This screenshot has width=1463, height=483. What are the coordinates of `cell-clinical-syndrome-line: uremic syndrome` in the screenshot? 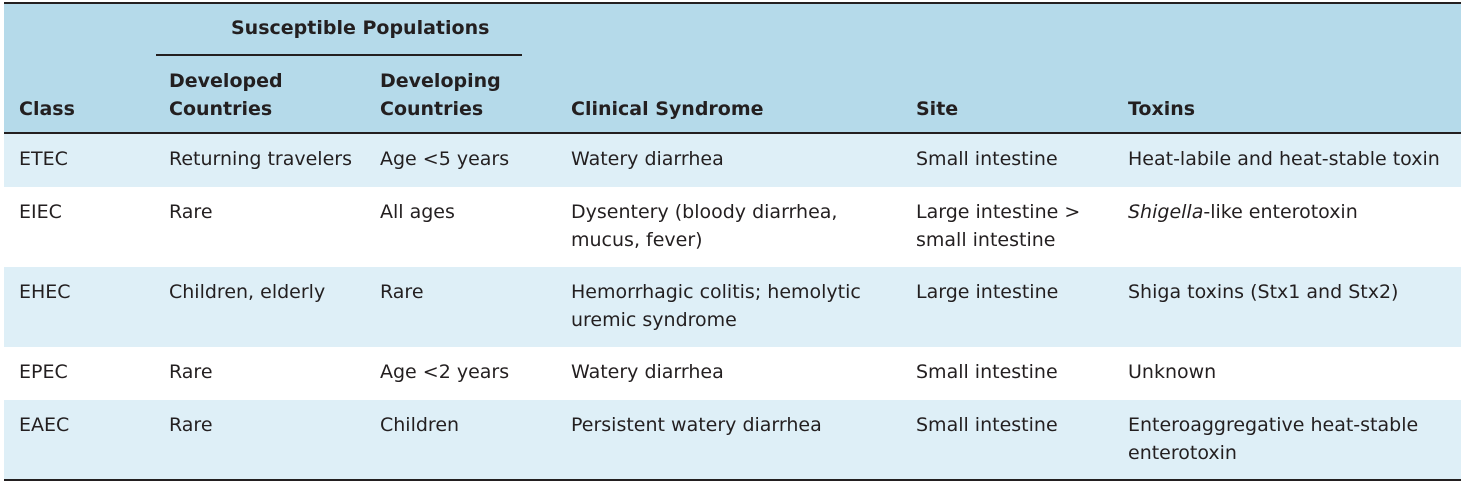 It's located at (654, 320).